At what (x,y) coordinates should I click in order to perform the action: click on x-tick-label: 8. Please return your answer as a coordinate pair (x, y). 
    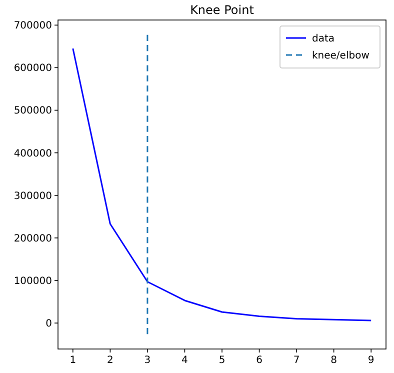
    Looking at the image, I should click on (334, 360).